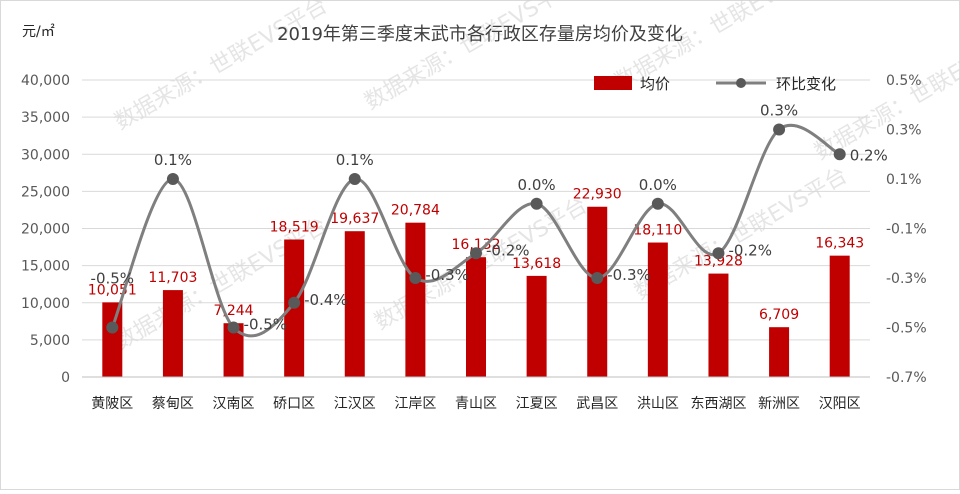 The height and width of the screenshot is (494, 960). Describe the element at coordinates (869, 155) in the screenshot. I see `line-value-label: 0.2%` at that location.